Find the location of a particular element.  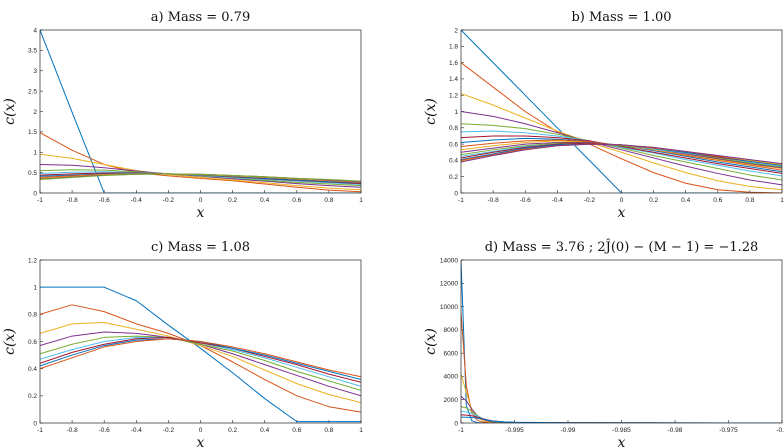

x-tick-label: -0.9 is located at coordinates (780, 430).